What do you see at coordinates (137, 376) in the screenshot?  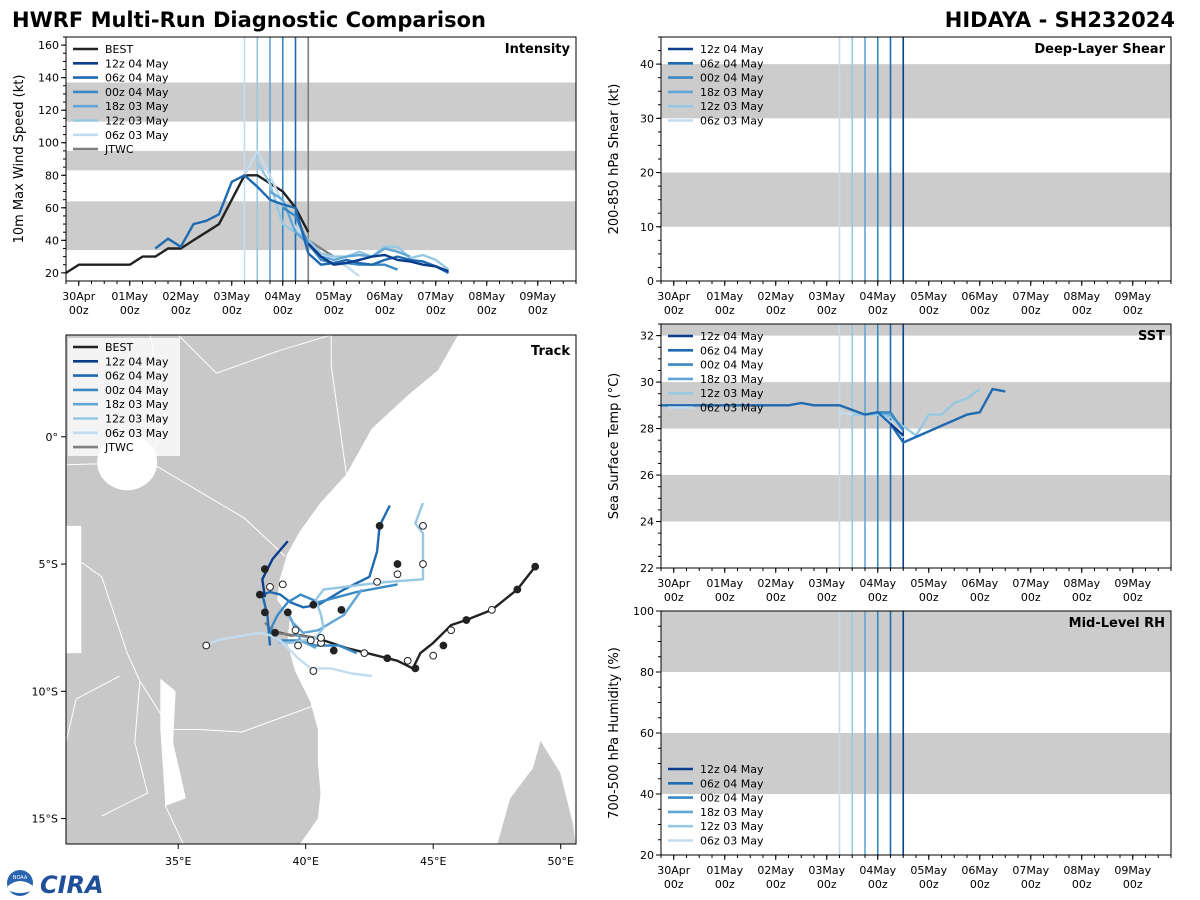 I see `track-legend-label-06z-04-may: 06z 04 May` at bounding box center [137, 376].